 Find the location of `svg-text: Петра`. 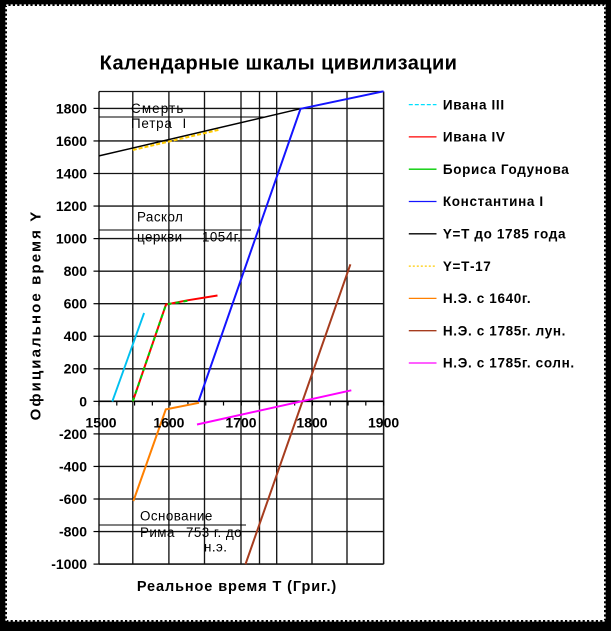

svg-text: Петра is located at coordinates (152, 123).